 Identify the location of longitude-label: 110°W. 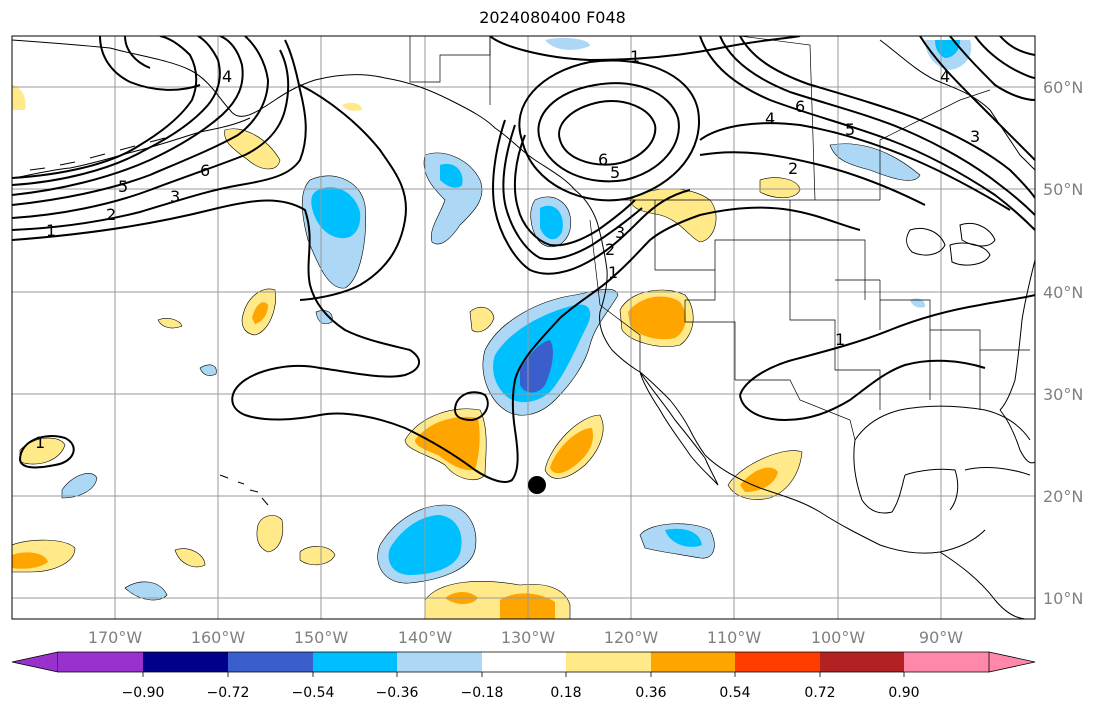
(734, 637).